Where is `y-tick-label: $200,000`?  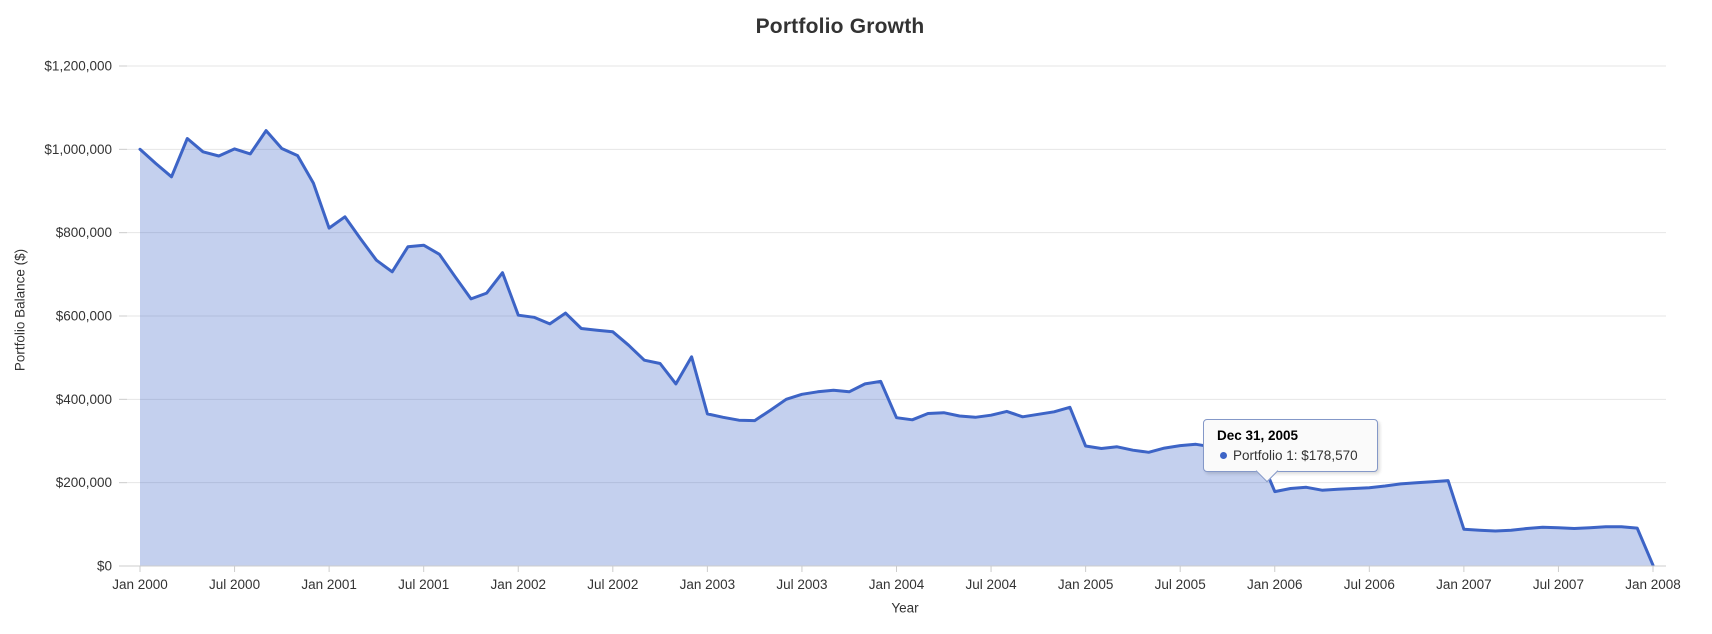 y-tick-label: $200,000 is located at coordinates (84, 482).